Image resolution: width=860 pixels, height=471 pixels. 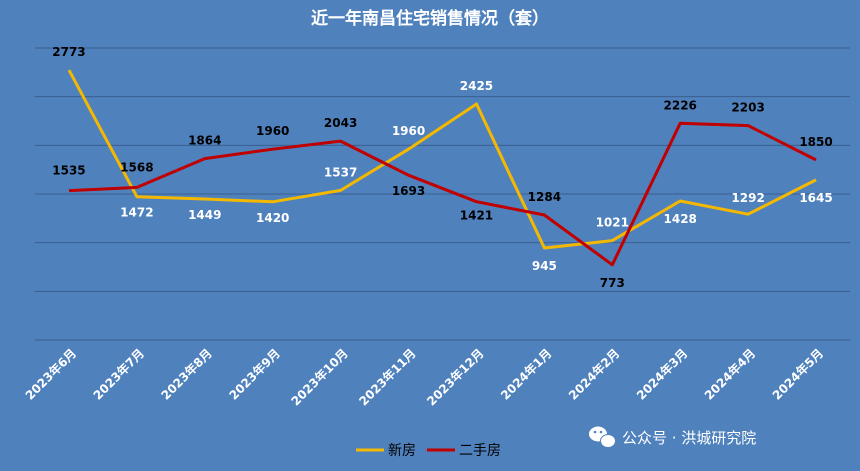 I want to click on data-label-new-homes: 1472, so click(x=136, y=213).